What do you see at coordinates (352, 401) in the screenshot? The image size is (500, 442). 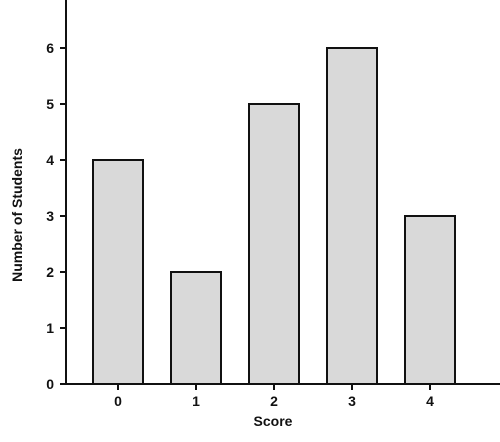 I see `x-tick-label: 3` at bounding box center [352, 401].